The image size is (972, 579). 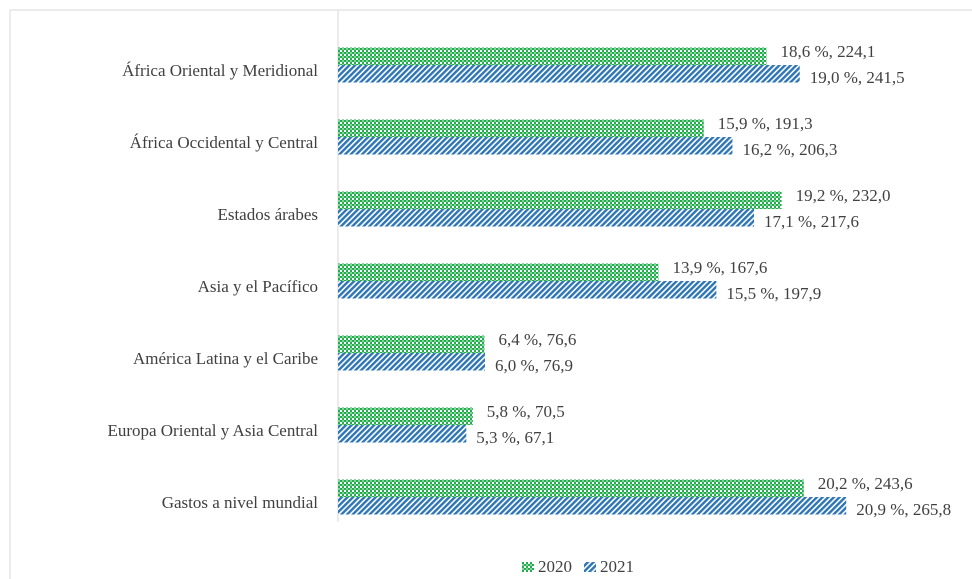 I want to click on category-label: América Latina y el Caribe, so click(x=225, y=358).